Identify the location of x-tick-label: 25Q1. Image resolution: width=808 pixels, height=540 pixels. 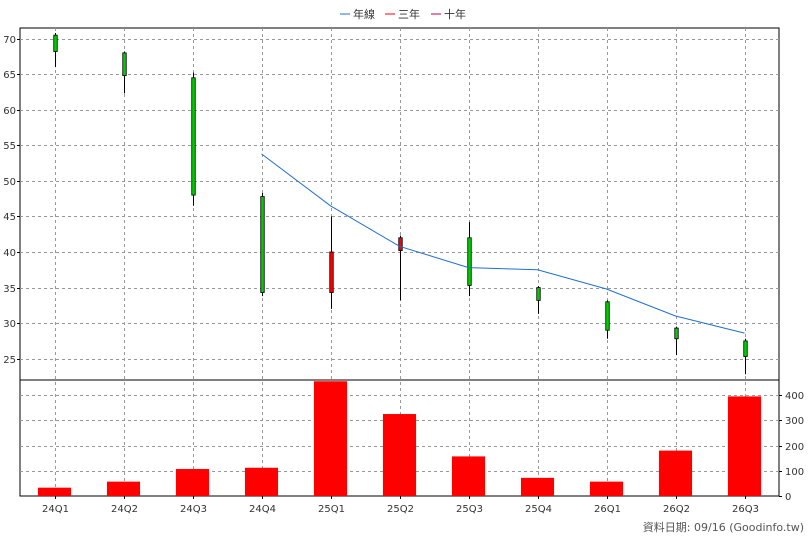
(331, 509).